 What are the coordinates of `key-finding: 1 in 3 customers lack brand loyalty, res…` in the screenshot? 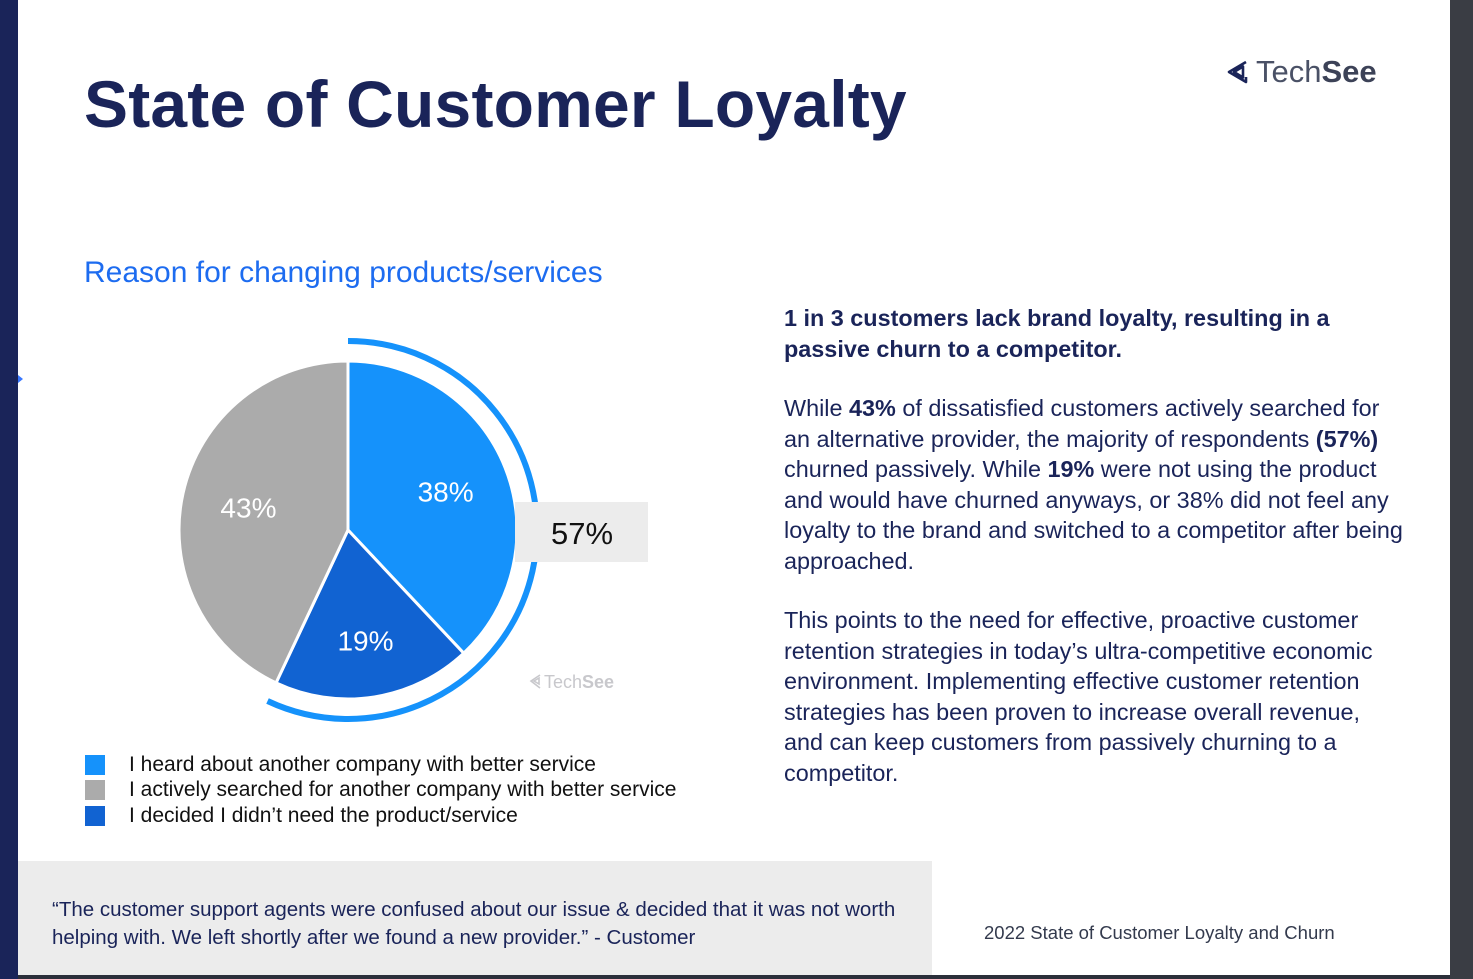 It's located at (1057, 333).